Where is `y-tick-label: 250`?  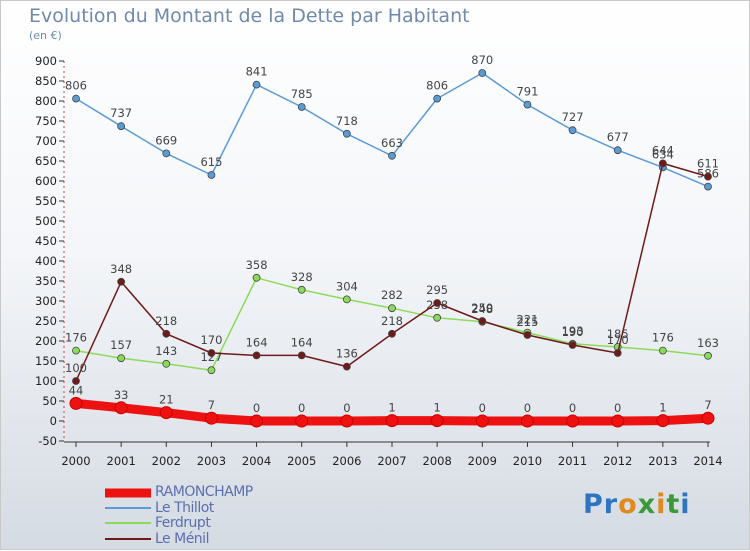 y-tick-label: 250 is located at coordinates (46, 321).